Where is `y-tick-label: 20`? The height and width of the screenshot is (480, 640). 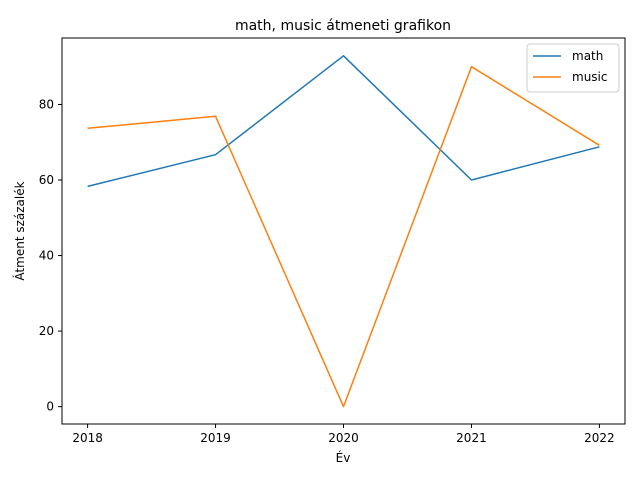
y-tick-label: 20 is located at coordinates (46, 331).